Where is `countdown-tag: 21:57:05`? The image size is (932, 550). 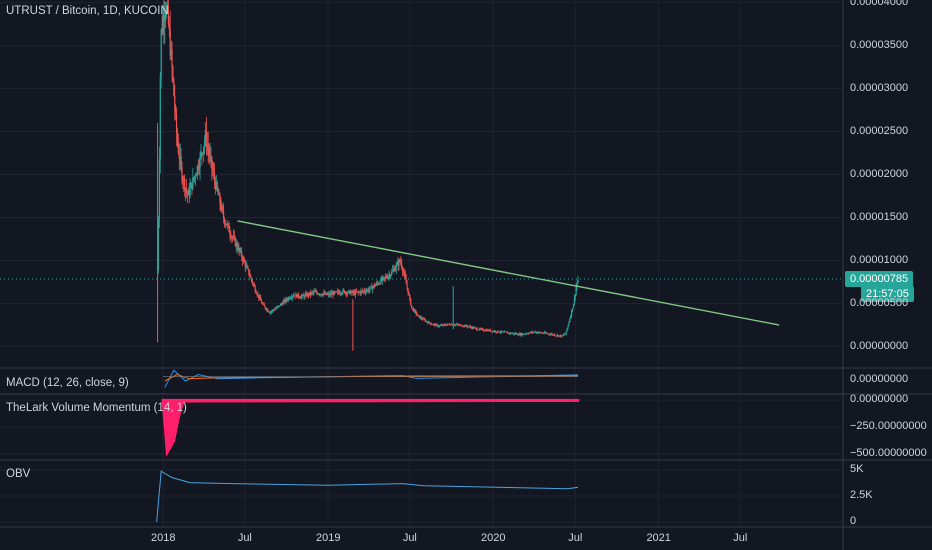
countdown-tag: 21:57:05 is located at coordinates (887, 294).